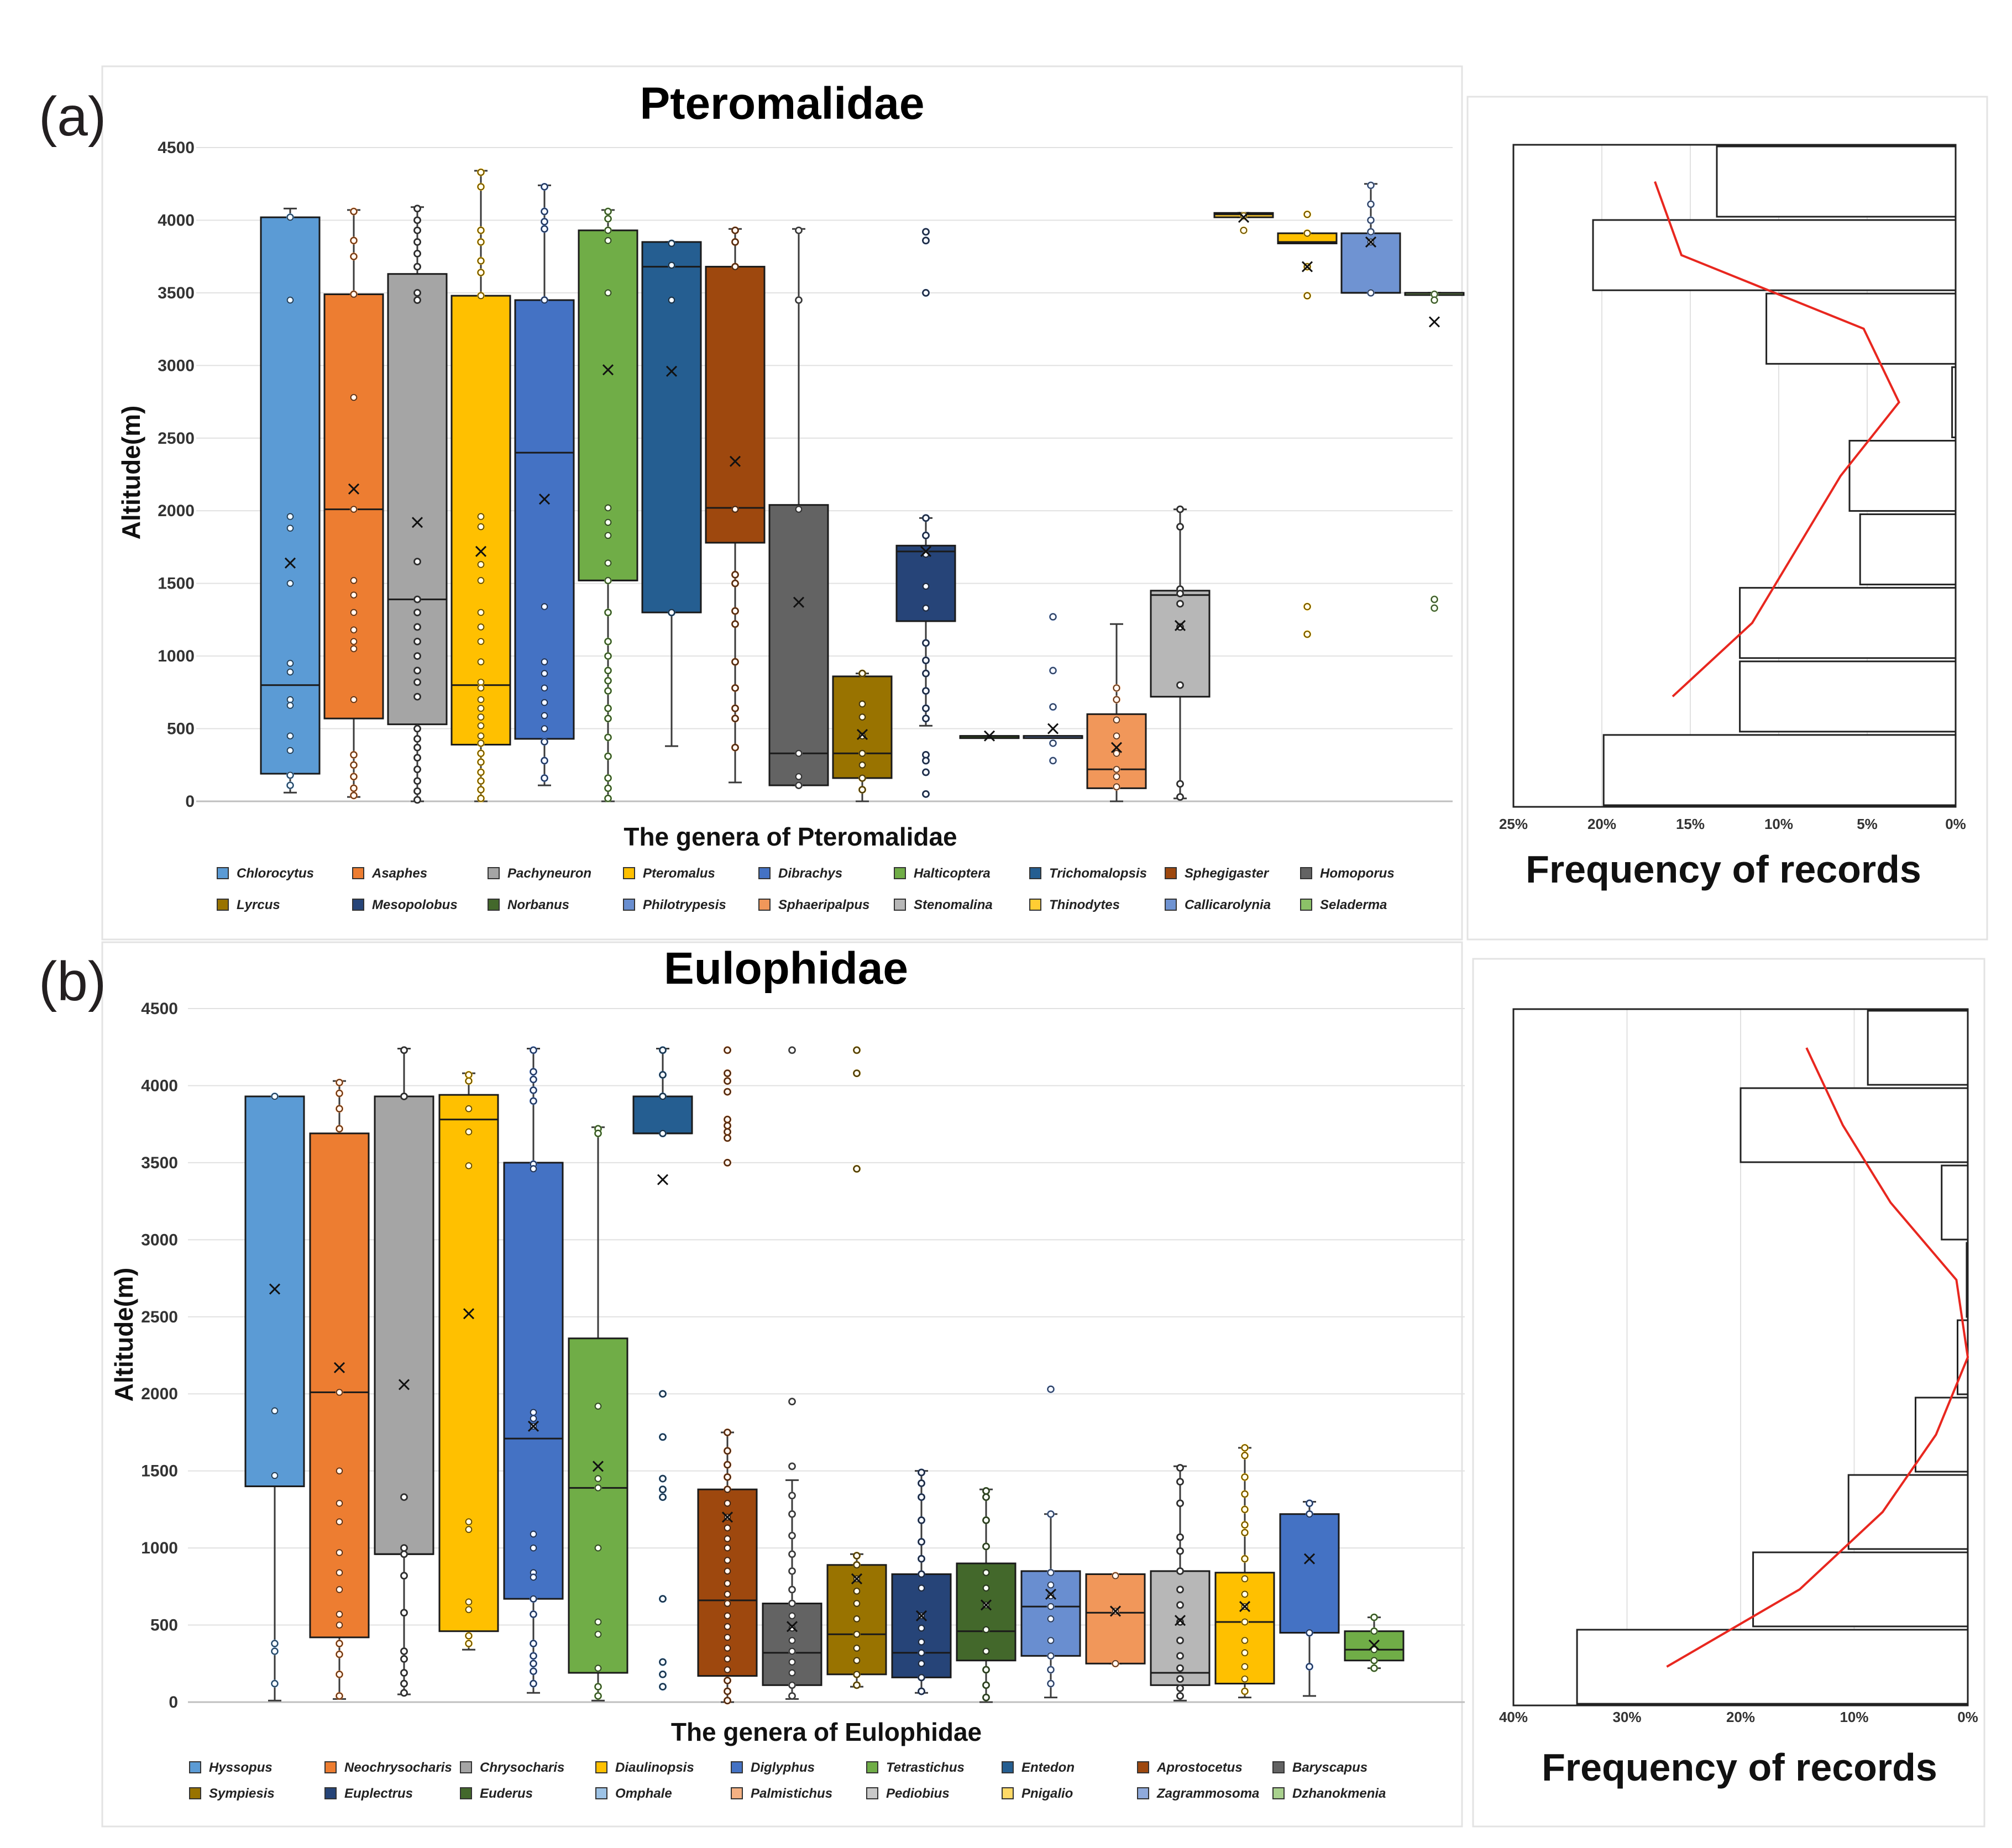 This screenshot has width=2012, height=1848. What do you see at coordinates (389, 874) in the screenshot?
I see `legend-item: Asaphes` at bounding box center [389, 874].